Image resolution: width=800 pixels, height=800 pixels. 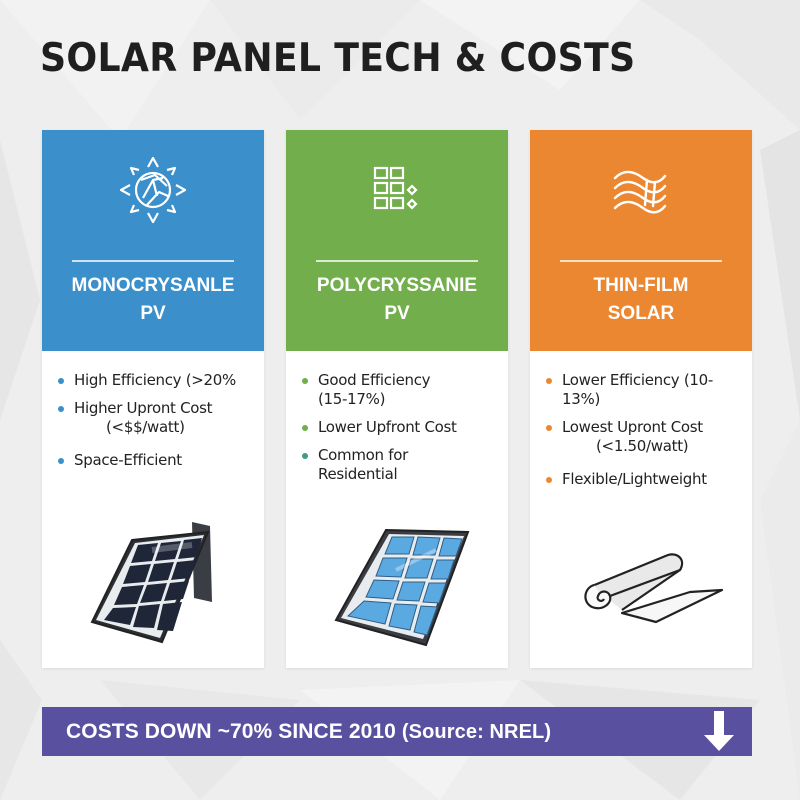 What do you see at coordinates (640, 192) in the screenshot?
I see `waves-icon` at bounding box center [640, 192].